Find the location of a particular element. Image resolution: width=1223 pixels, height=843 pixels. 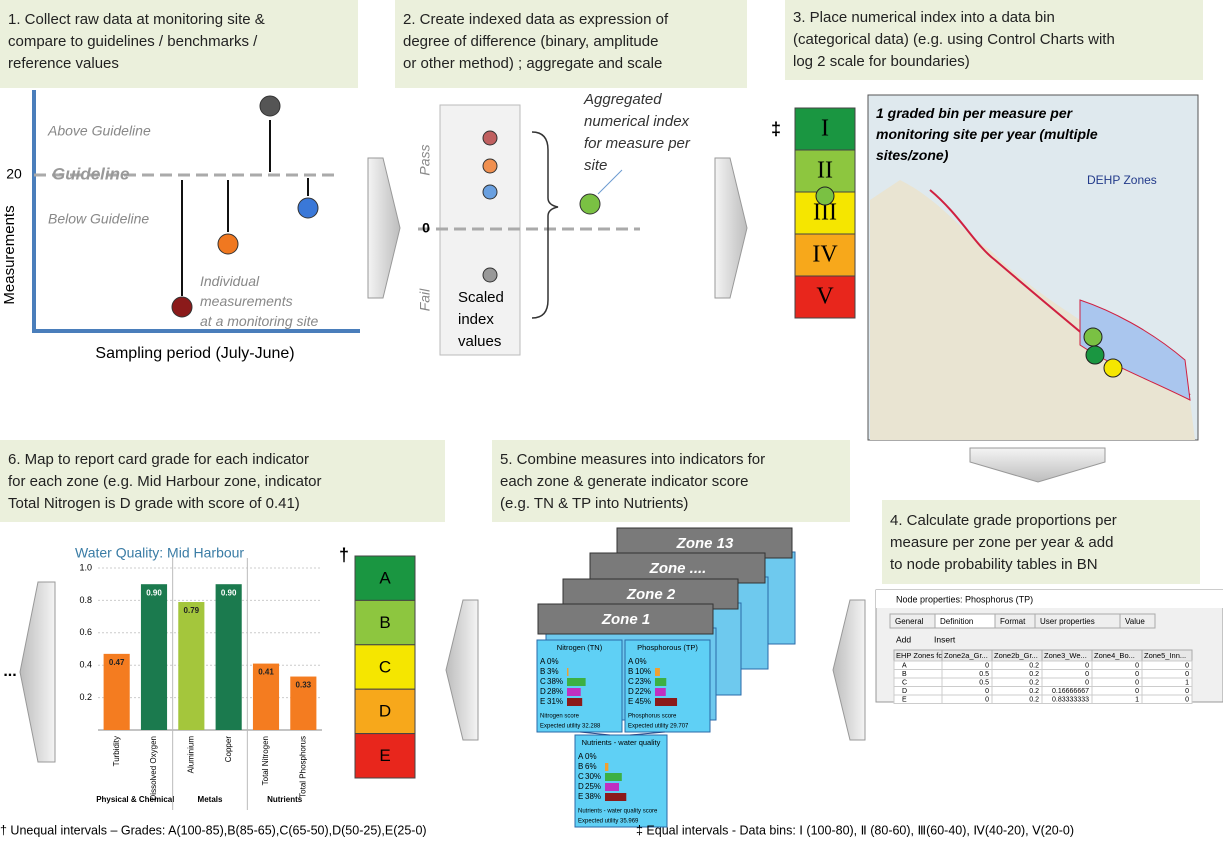

bn-node-footer: Phosphorus score is located at coordinates (652, 717).